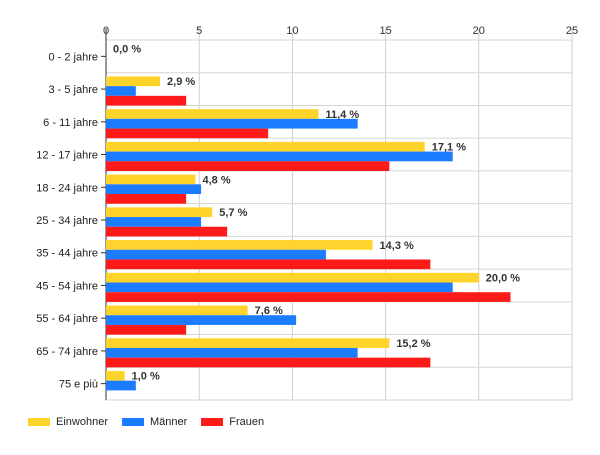 This screenshot has height=455, width=600. What do you see at coordinates (292, 31) in the screenshot?
I see `x-tick-label: 10` at bounding box center [292, 31].